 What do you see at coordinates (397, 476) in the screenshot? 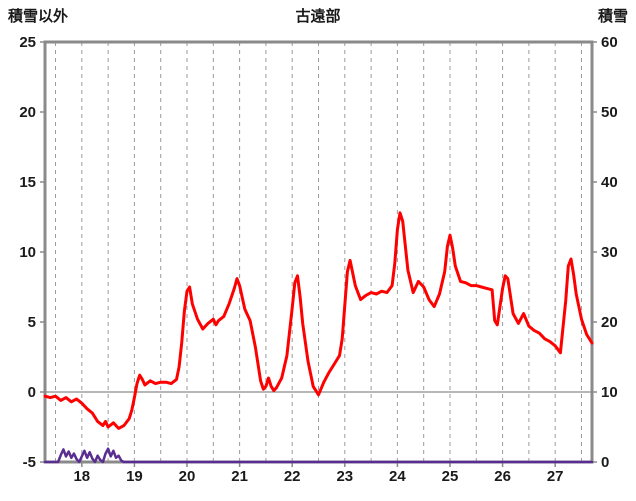
I see `x-axis-tick-label: 24` at bounding box center [397, 476].